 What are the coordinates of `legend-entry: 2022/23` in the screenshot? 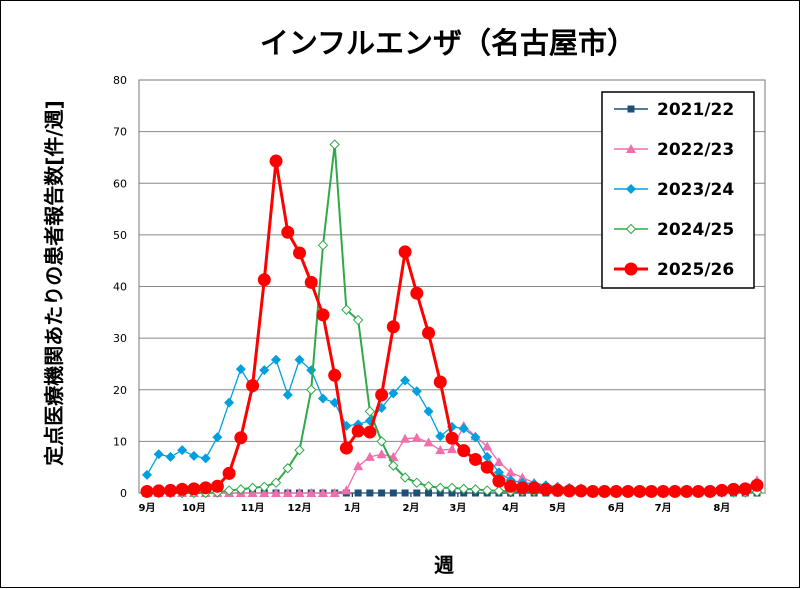 It's located at (674, 150).